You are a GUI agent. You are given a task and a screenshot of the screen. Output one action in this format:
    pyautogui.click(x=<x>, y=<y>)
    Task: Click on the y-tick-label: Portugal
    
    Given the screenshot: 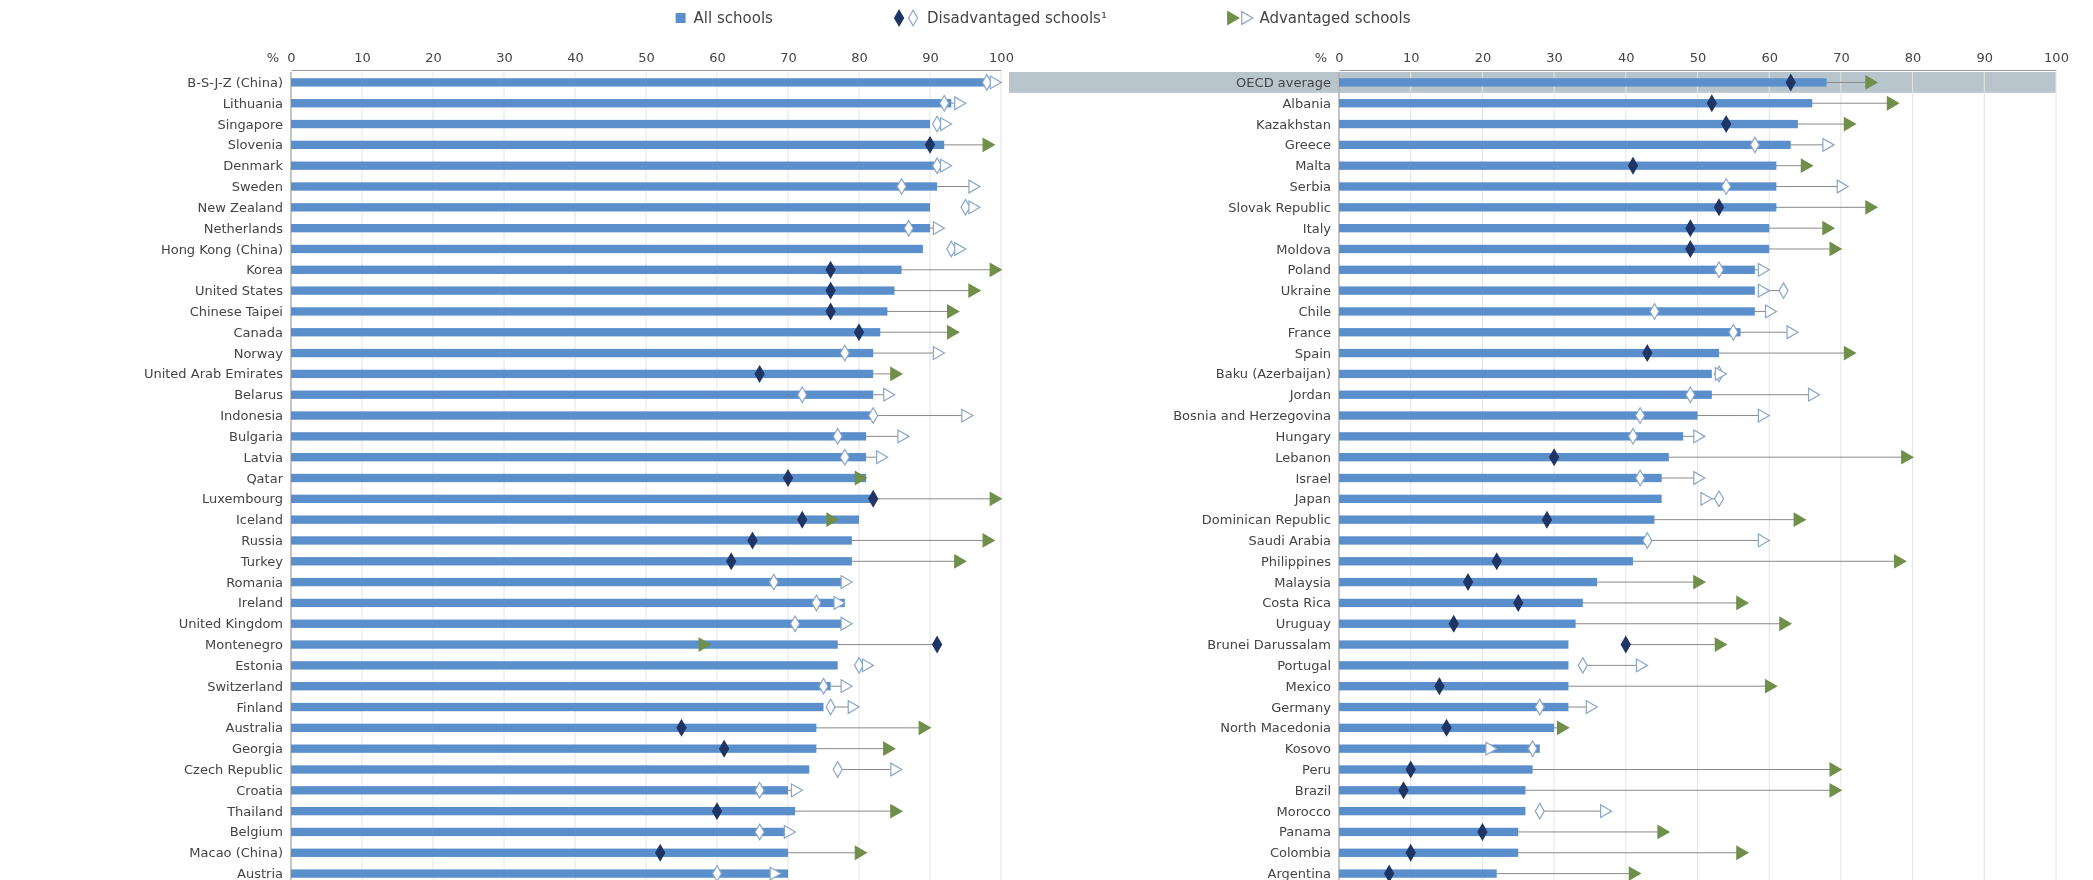 What is the action you would take?
    pyautogui.click(x=1304, y=665)
    